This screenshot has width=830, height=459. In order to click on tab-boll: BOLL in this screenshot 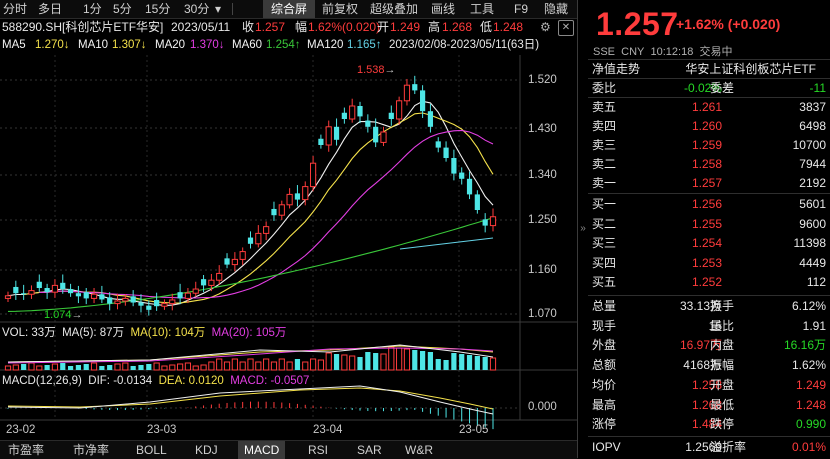, I will do `click(151, 450)`.